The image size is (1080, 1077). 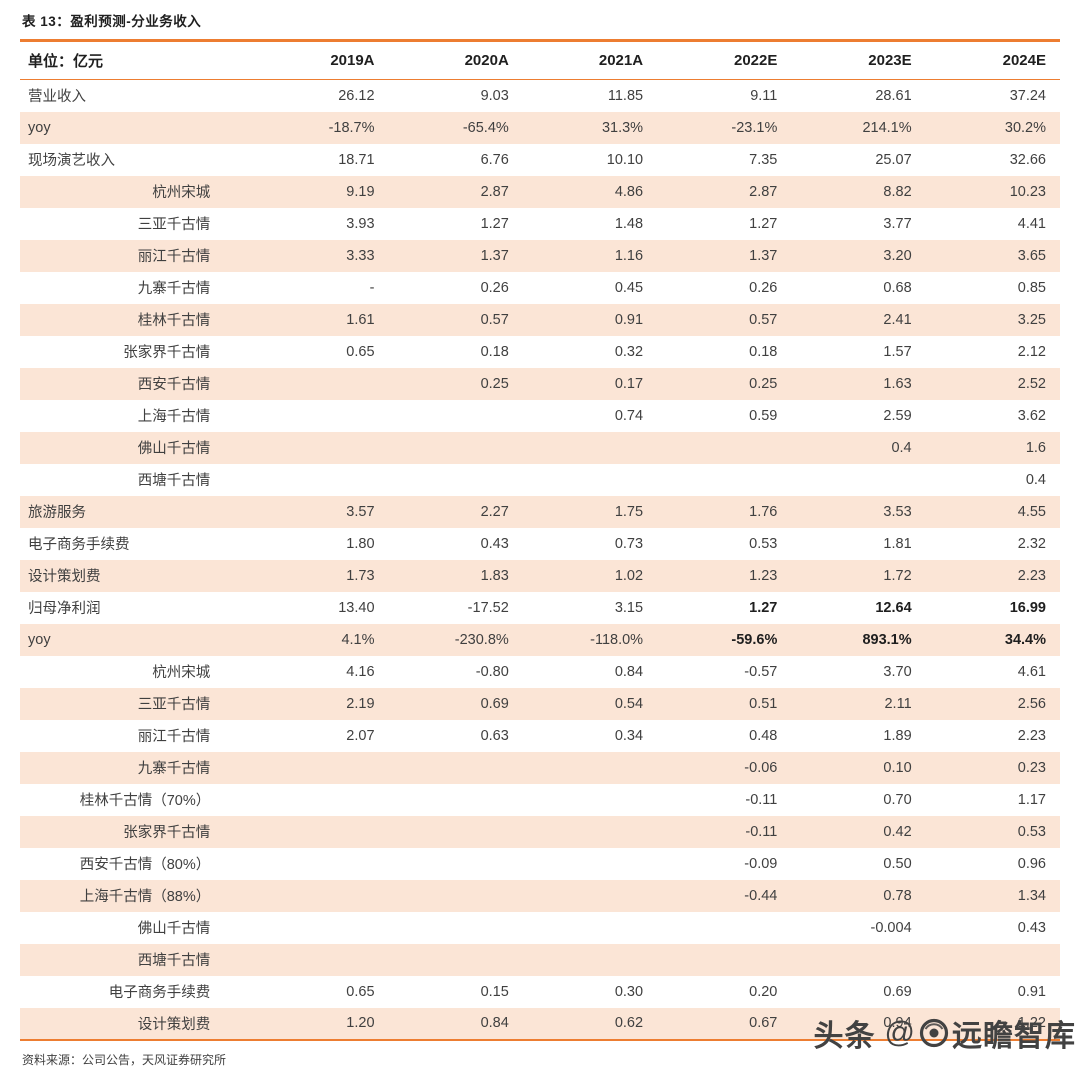 What do you see at coordinates (761, 863) in the screenshot?
I see `value-cell: -0.09` at bounding box center [761, 863].